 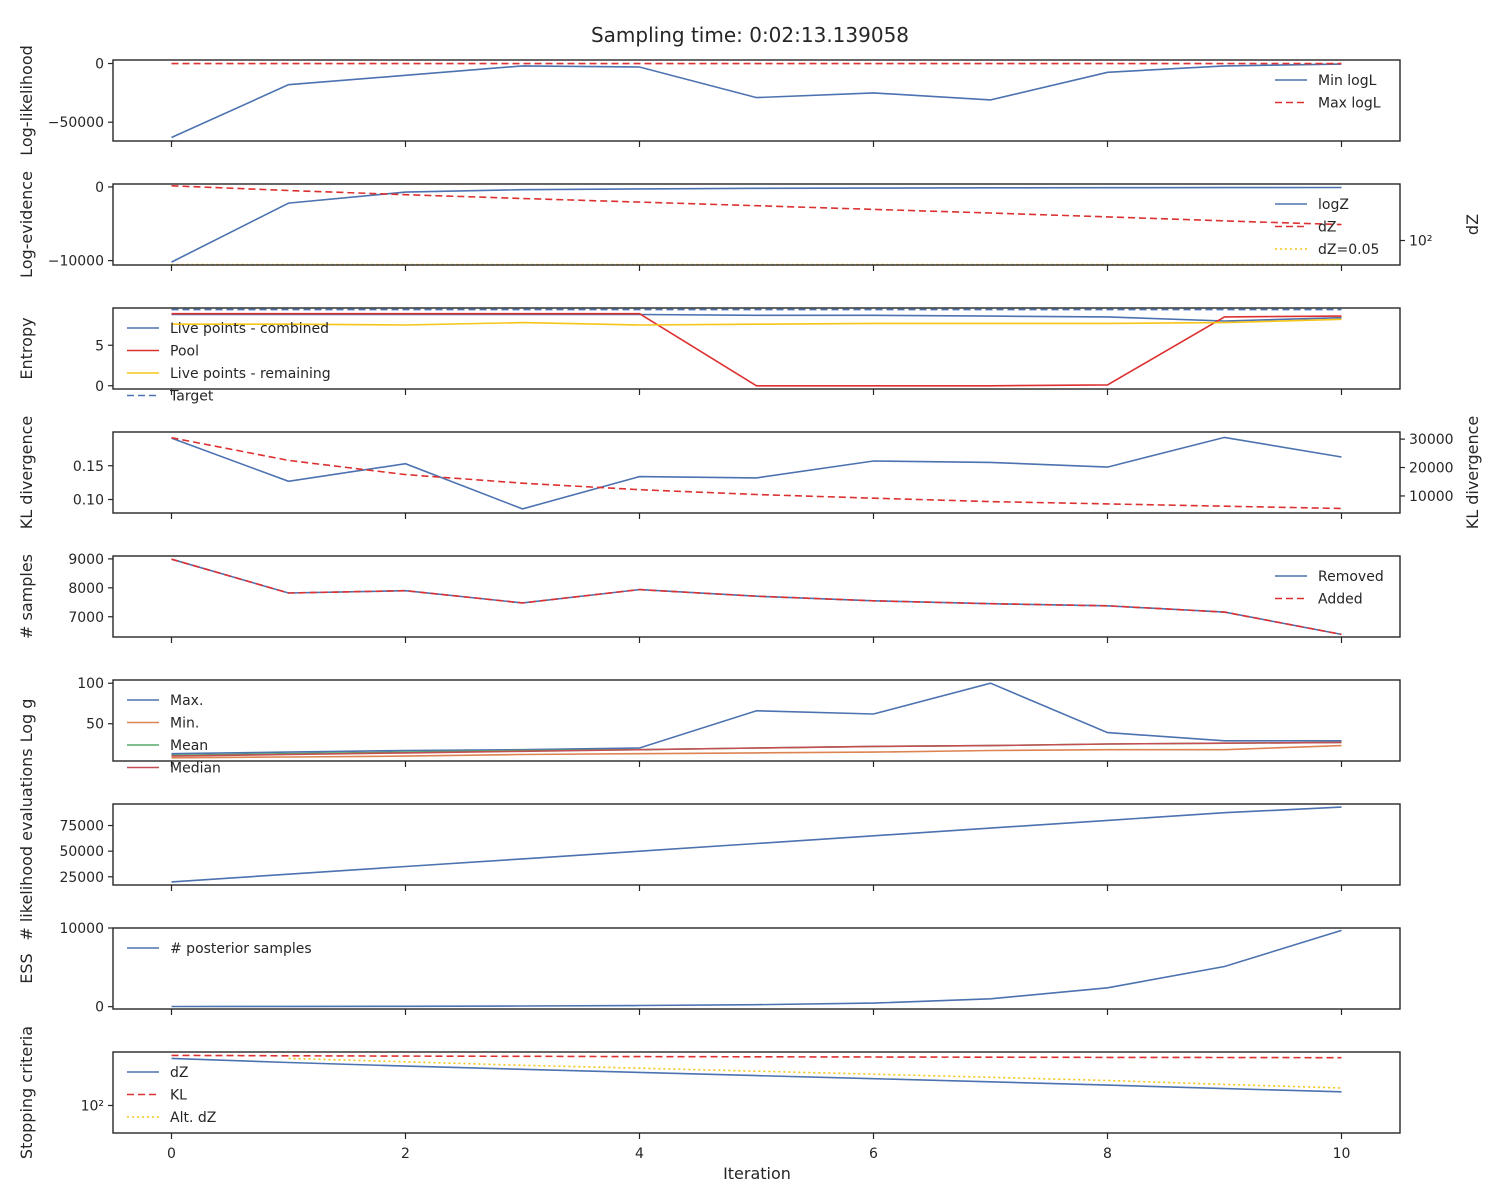 I want to click on y-tick-label: 0.10, so click(x=88, y=501).